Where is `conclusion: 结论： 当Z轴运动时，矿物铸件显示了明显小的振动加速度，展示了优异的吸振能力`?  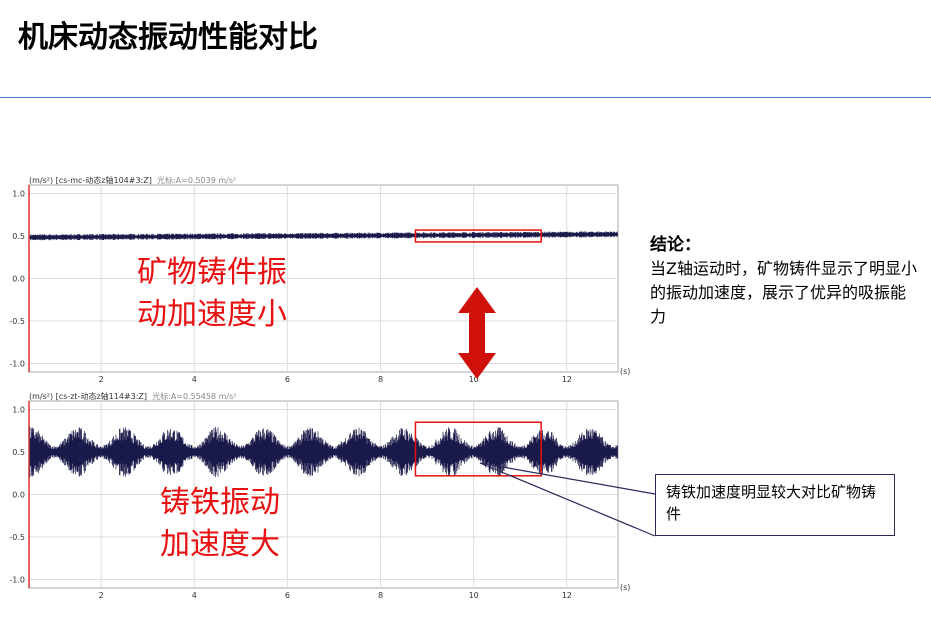 conclusion: 结论： 当Z轴运动时，矿物铸件显示了明显小的振动加速度，展示了优异的吸振能力 is located at coordinates (785, 281).